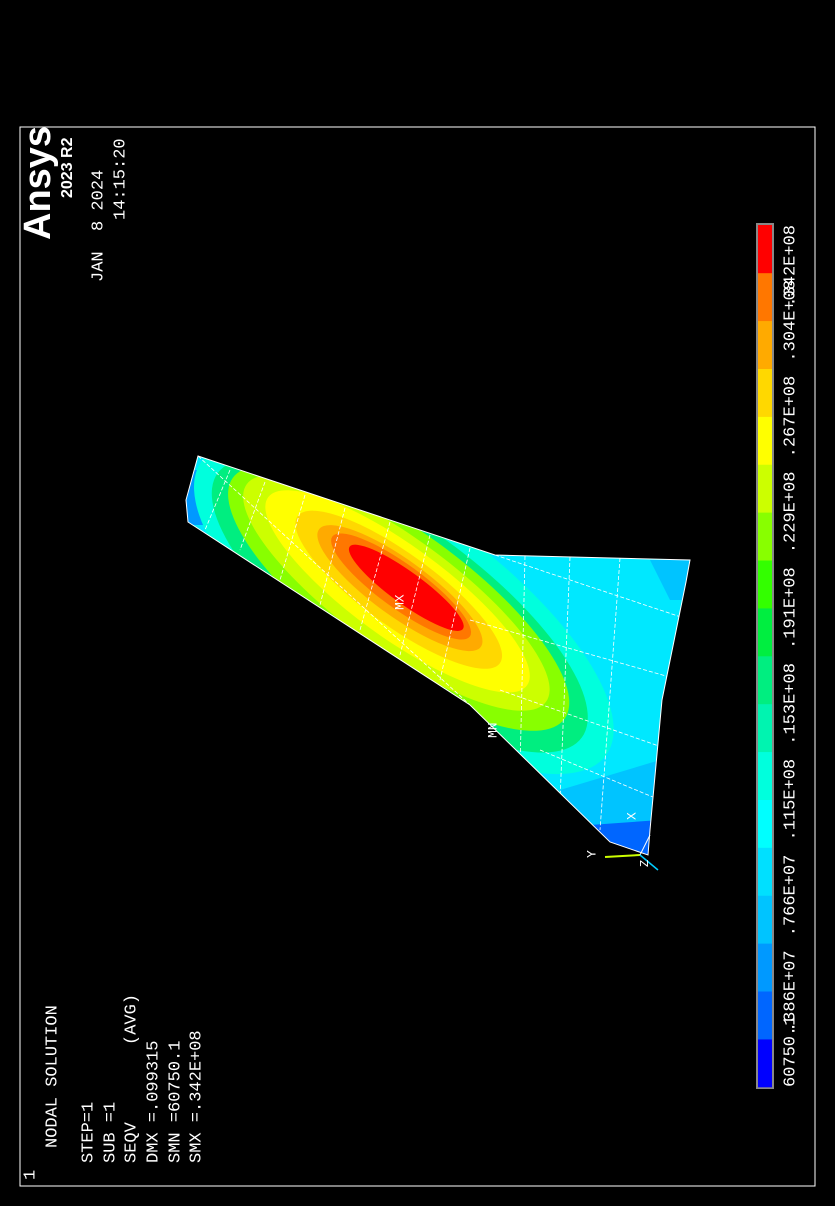  Describe the element at coordinates (88, 1132) in the screenshot. I see `header-line: STEP=1` at that location.